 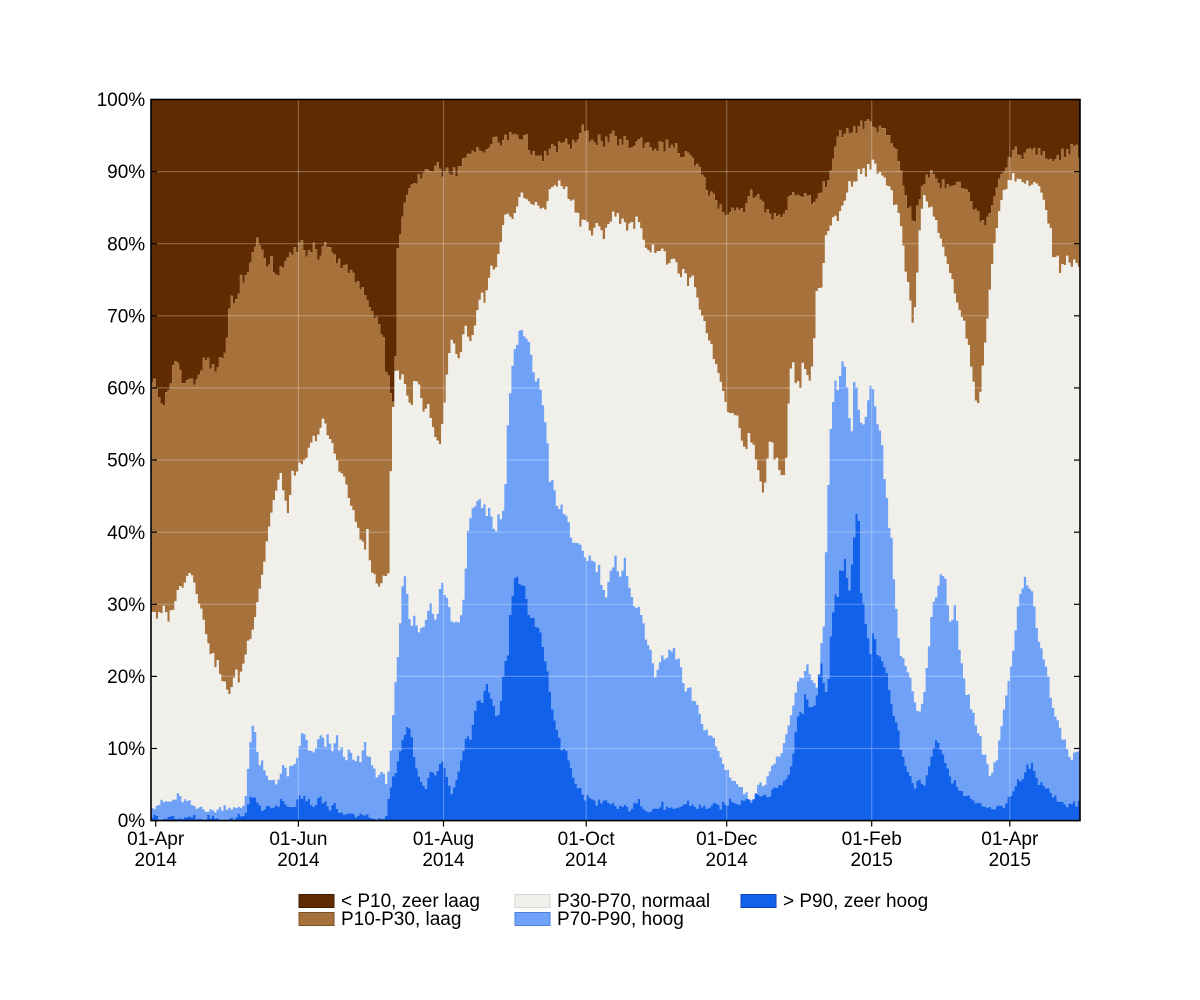 I want to click on svg-text: 90%, so click(x=126, y=172).